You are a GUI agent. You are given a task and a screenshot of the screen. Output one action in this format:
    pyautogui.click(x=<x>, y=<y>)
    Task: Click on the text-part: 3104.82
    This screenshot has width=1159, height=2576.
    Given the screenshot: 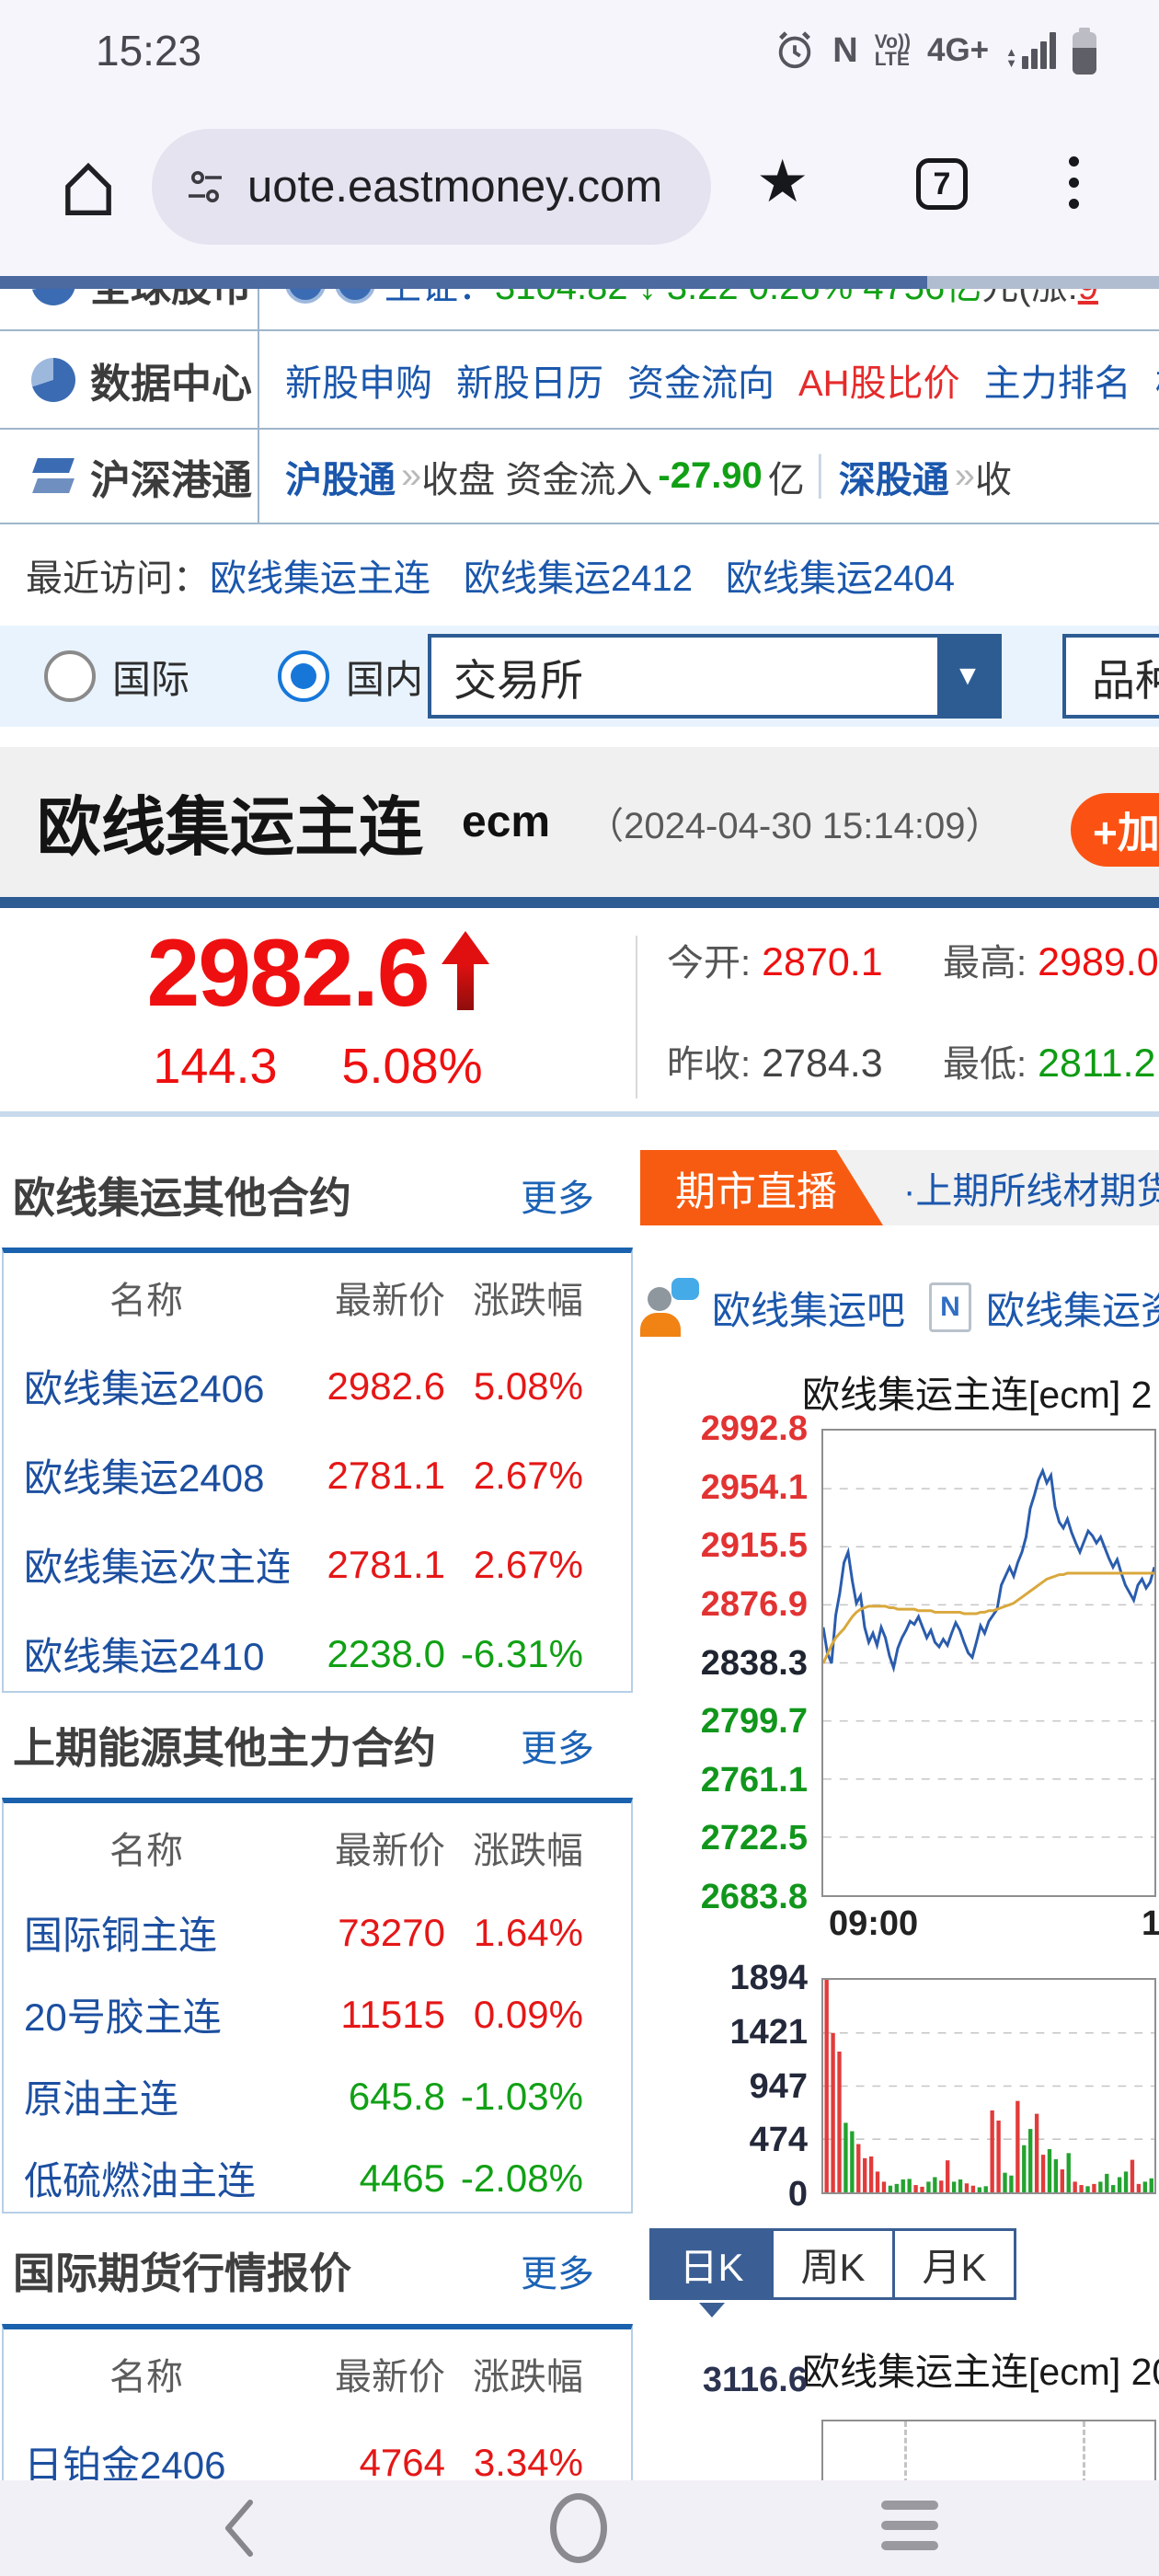 What is the action you would take?
    pyautogui.click(x=566, y=298)
    